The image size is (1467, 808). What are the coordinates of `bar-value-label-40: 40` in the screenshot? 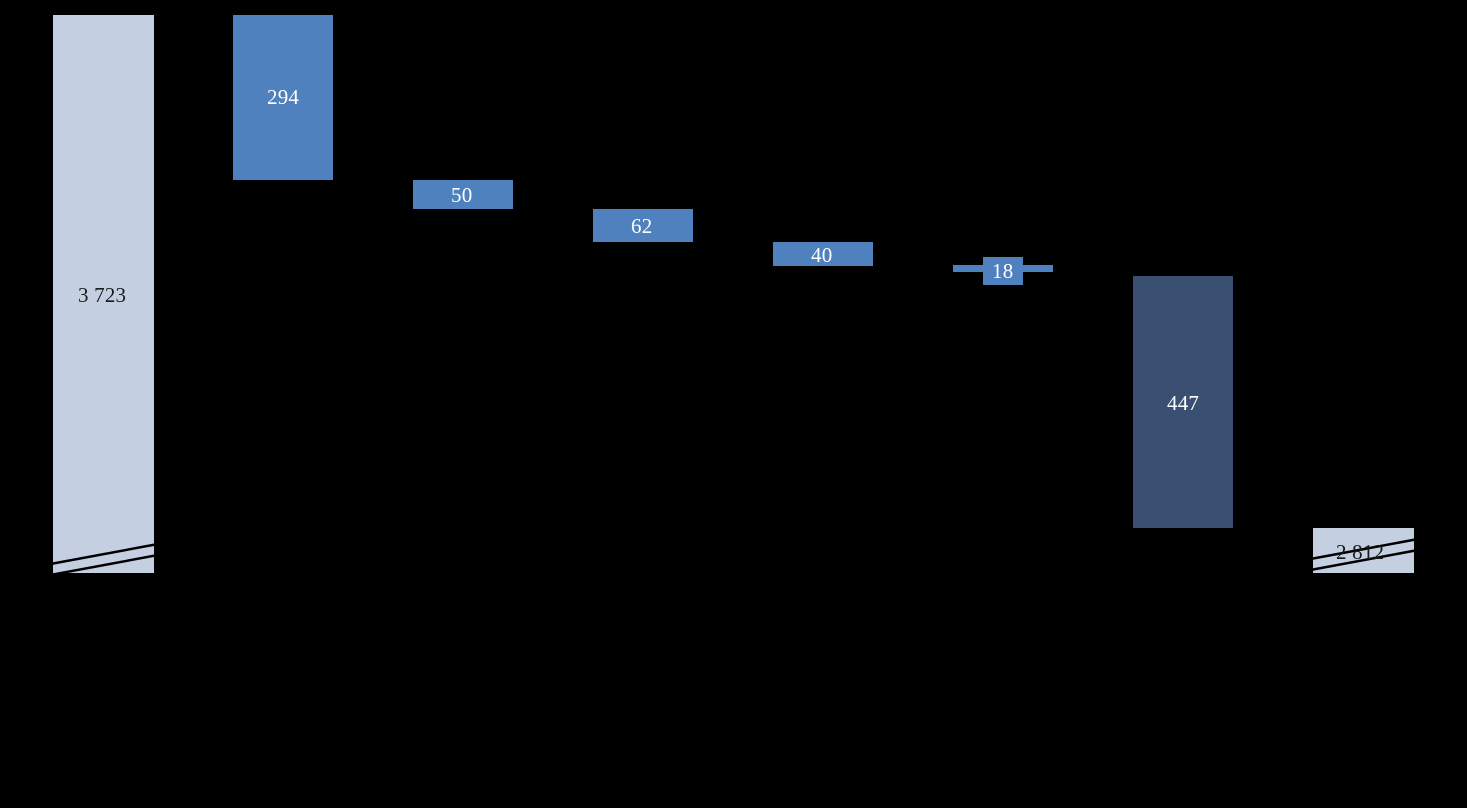 It's located at (822, 255).